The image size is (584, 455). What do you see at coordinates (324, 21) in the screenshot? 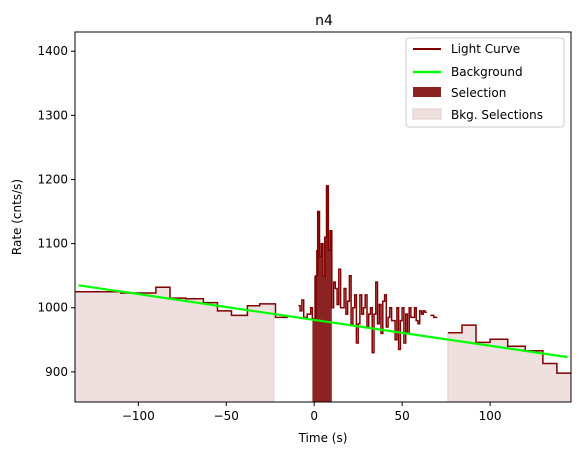
I see `chart-title: n4` at bounding box center [324, 21].